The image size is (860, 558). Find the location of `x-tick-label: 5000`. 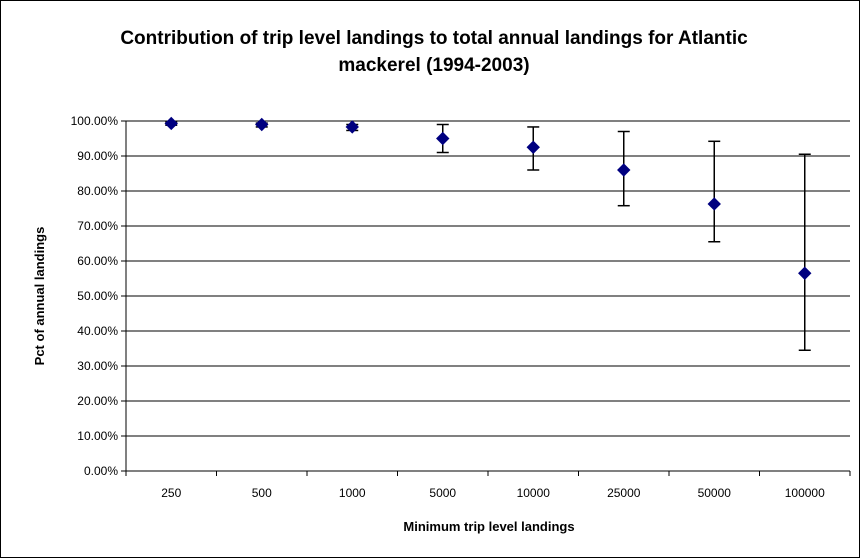

x-tick-label: 5000 is located at coordinates (442, 493).